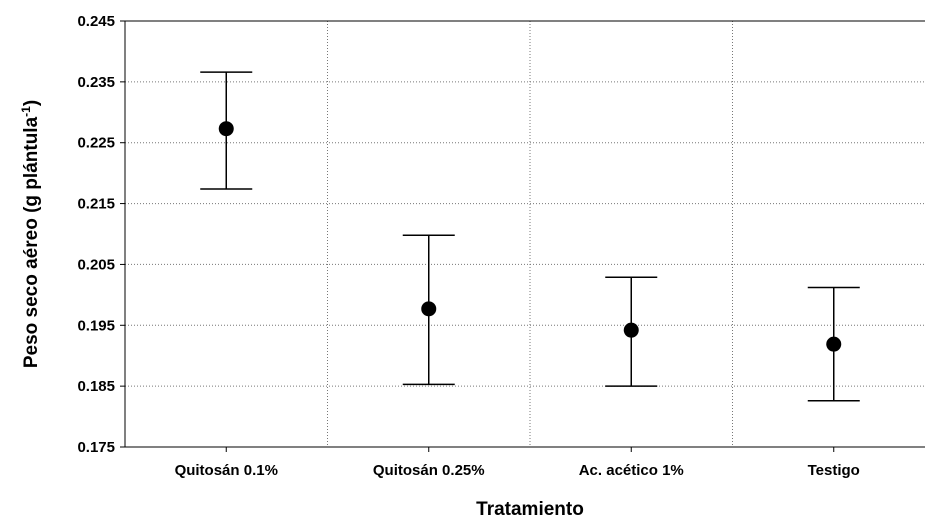 This screenshot has height=521, width=925. I want to click on y-axis-title-superscript: -1, so click(26, 111).